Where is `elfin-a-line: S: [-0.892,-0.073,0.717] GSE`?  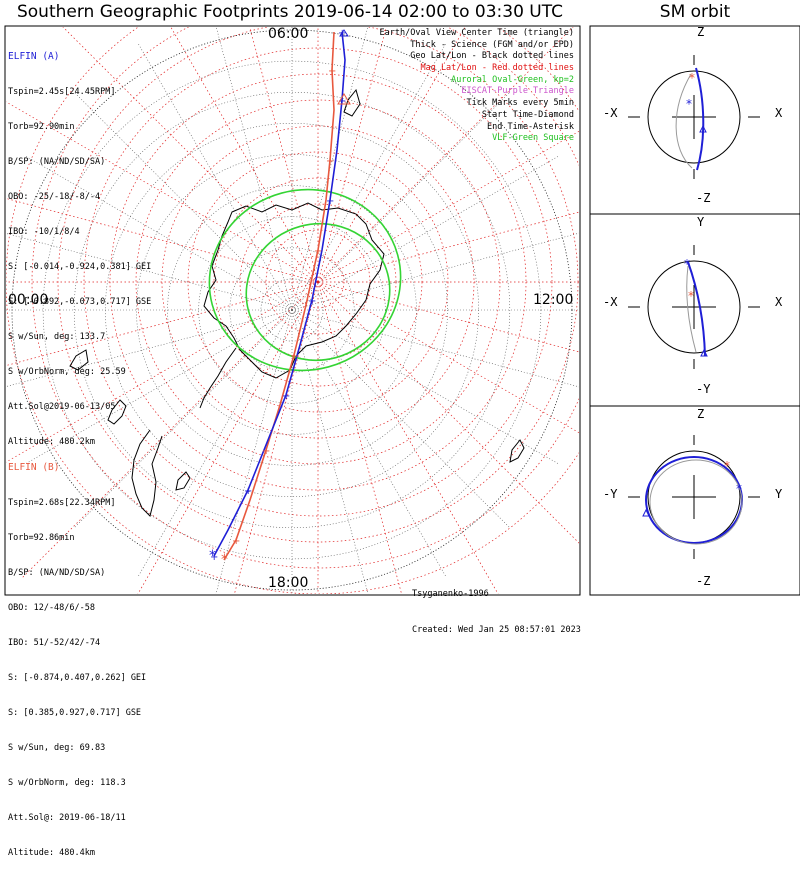 elfin-a-line: S: [-0.892,-0.073,0.717] GSE is located at coordinates (80, 302).